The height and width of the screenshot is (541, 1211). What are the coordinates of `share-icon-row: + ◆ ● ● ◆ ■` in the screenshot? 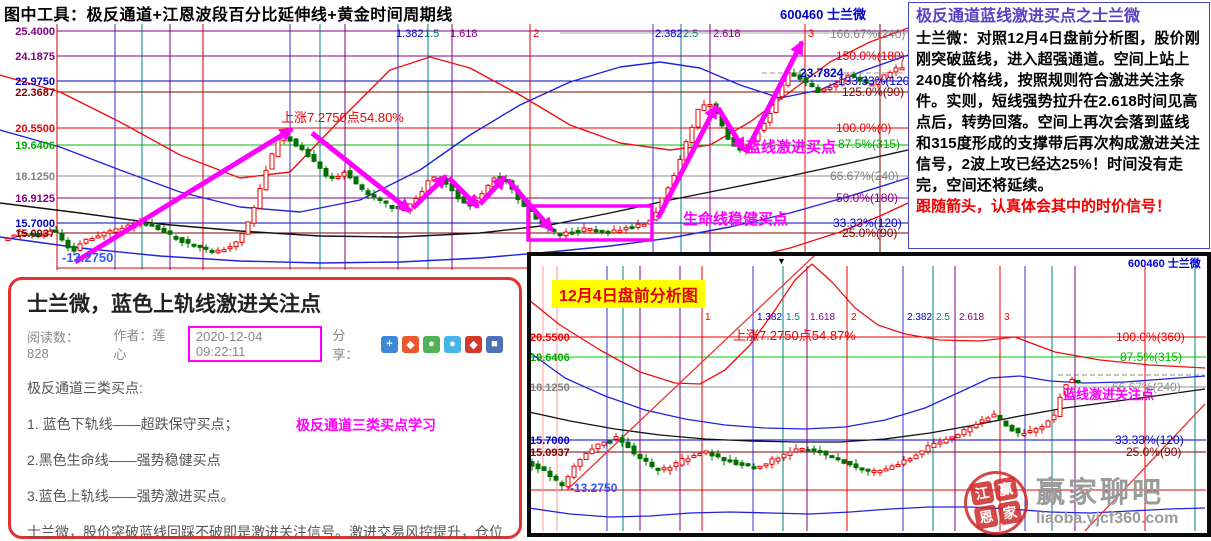 It's located at (442, 344).